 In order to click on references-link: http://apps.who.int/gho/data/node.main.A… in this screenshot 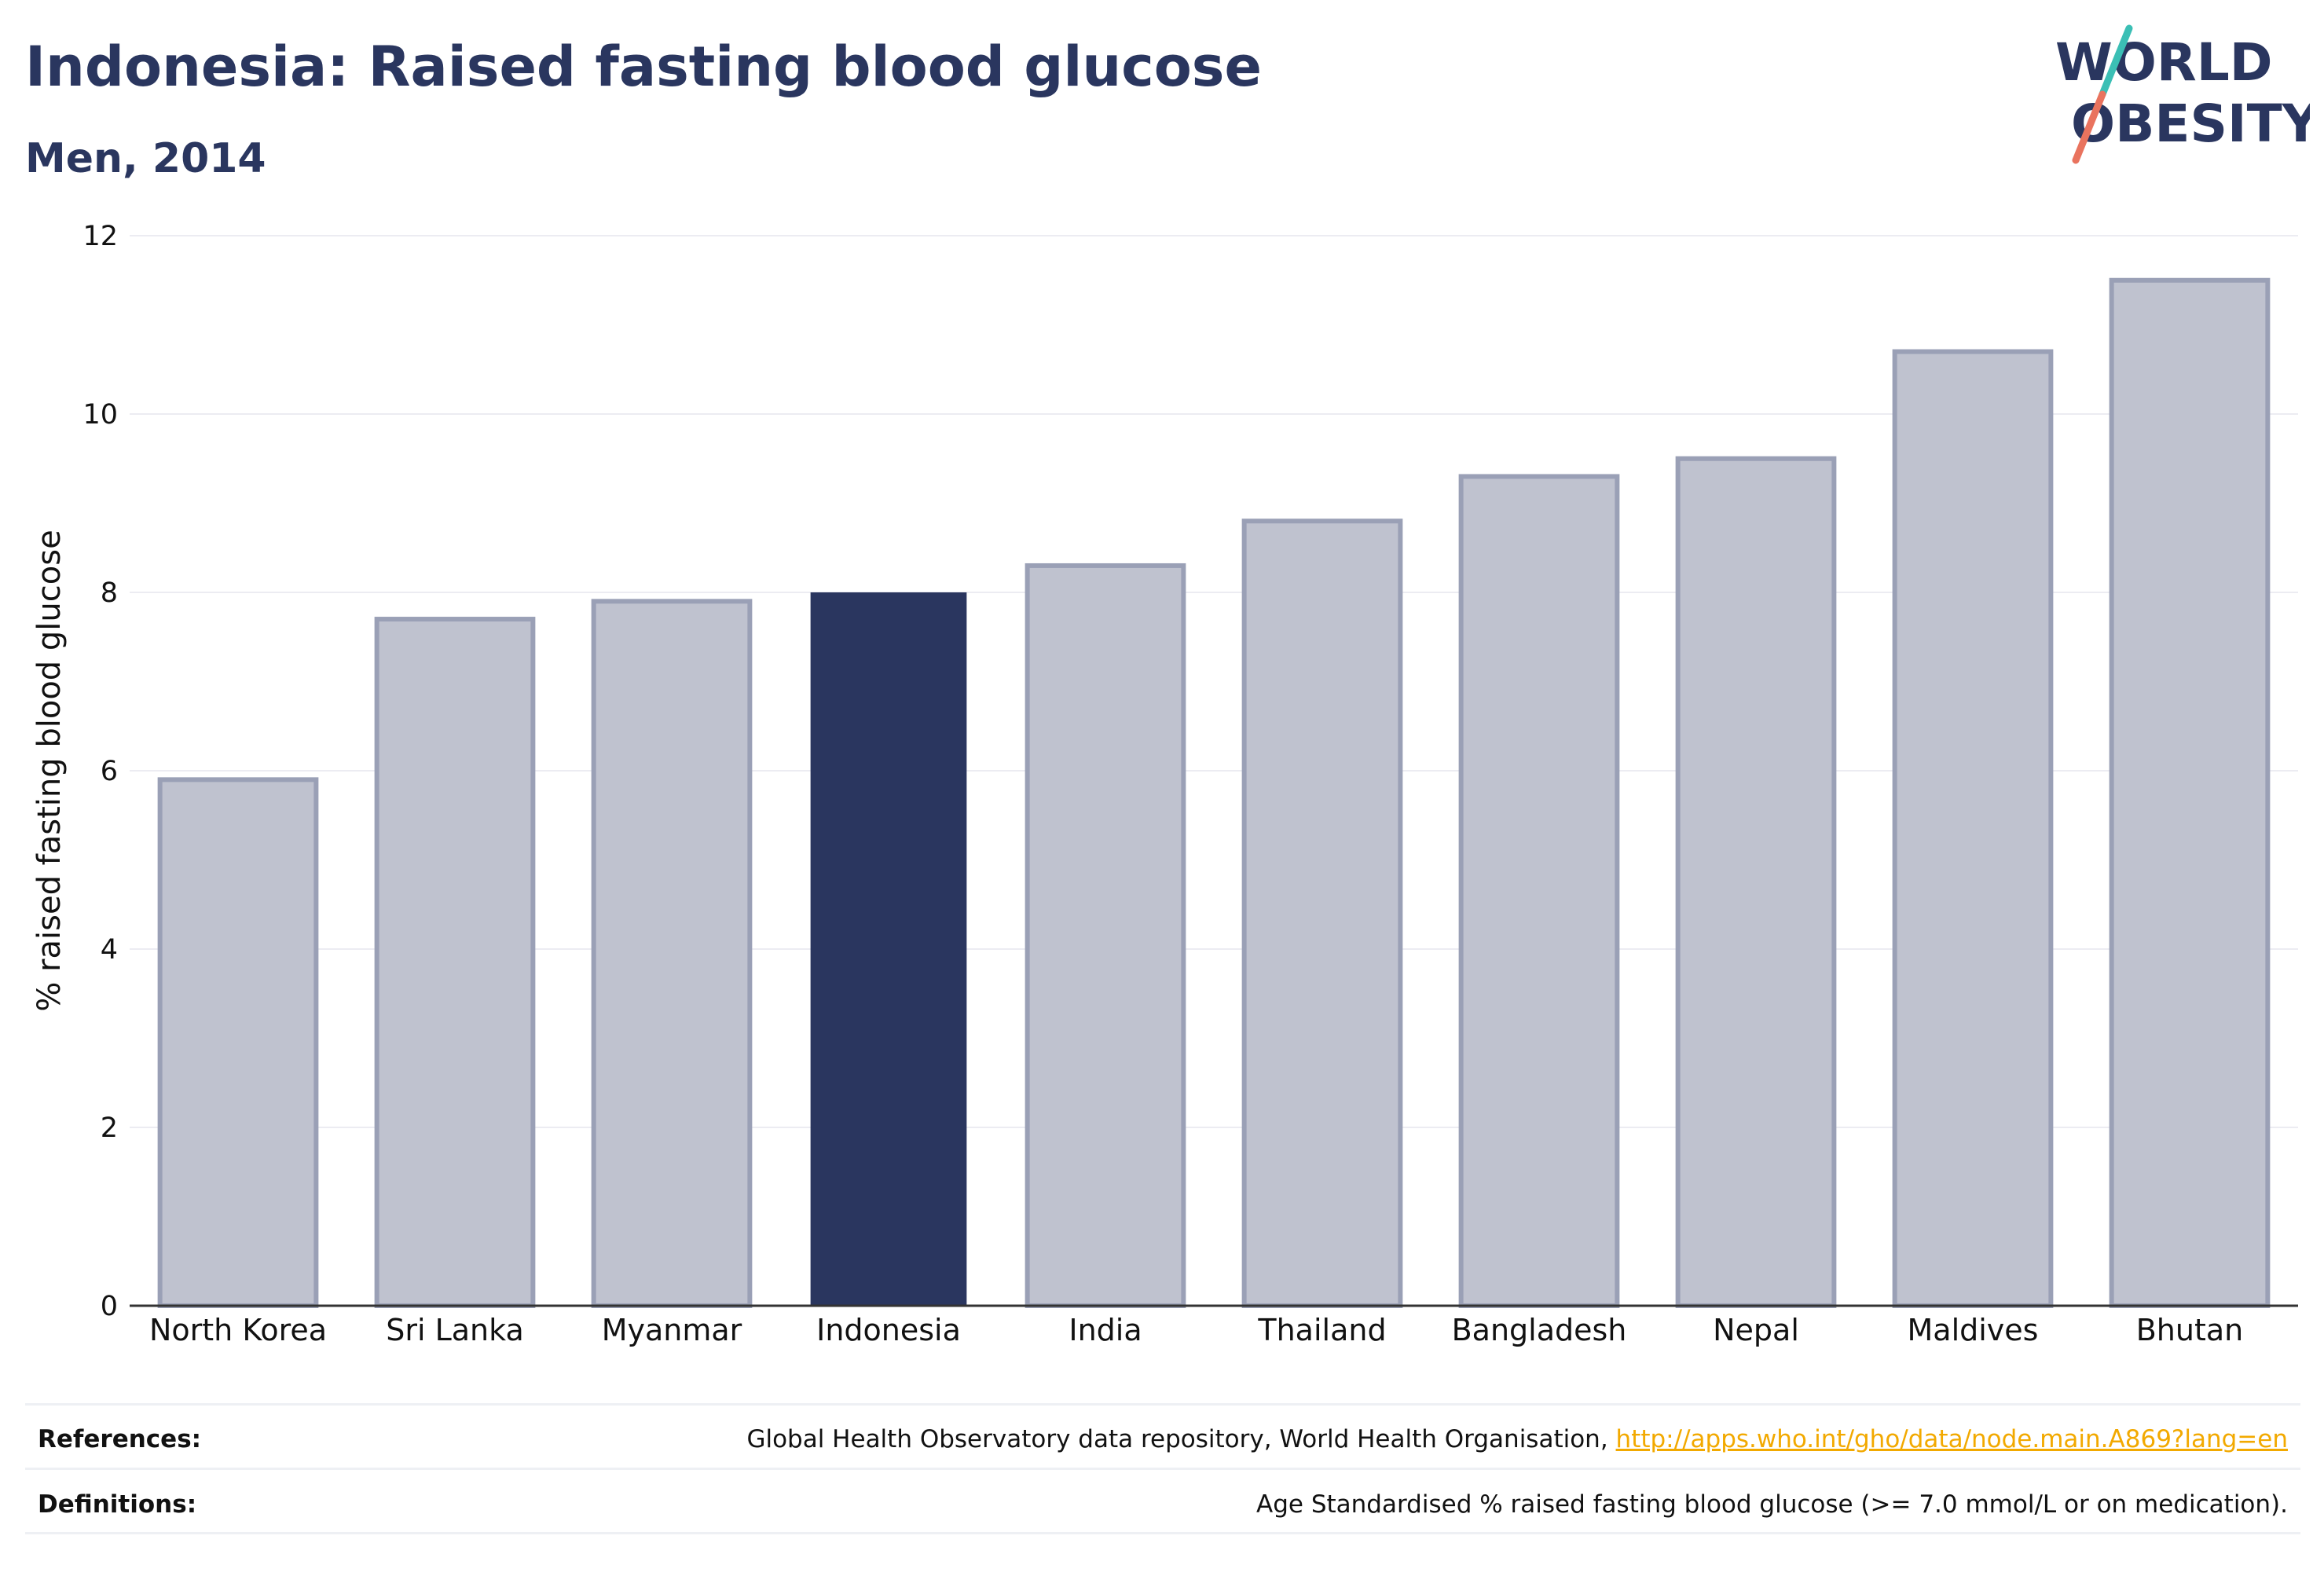, I will do `click(1951, 1439)`.